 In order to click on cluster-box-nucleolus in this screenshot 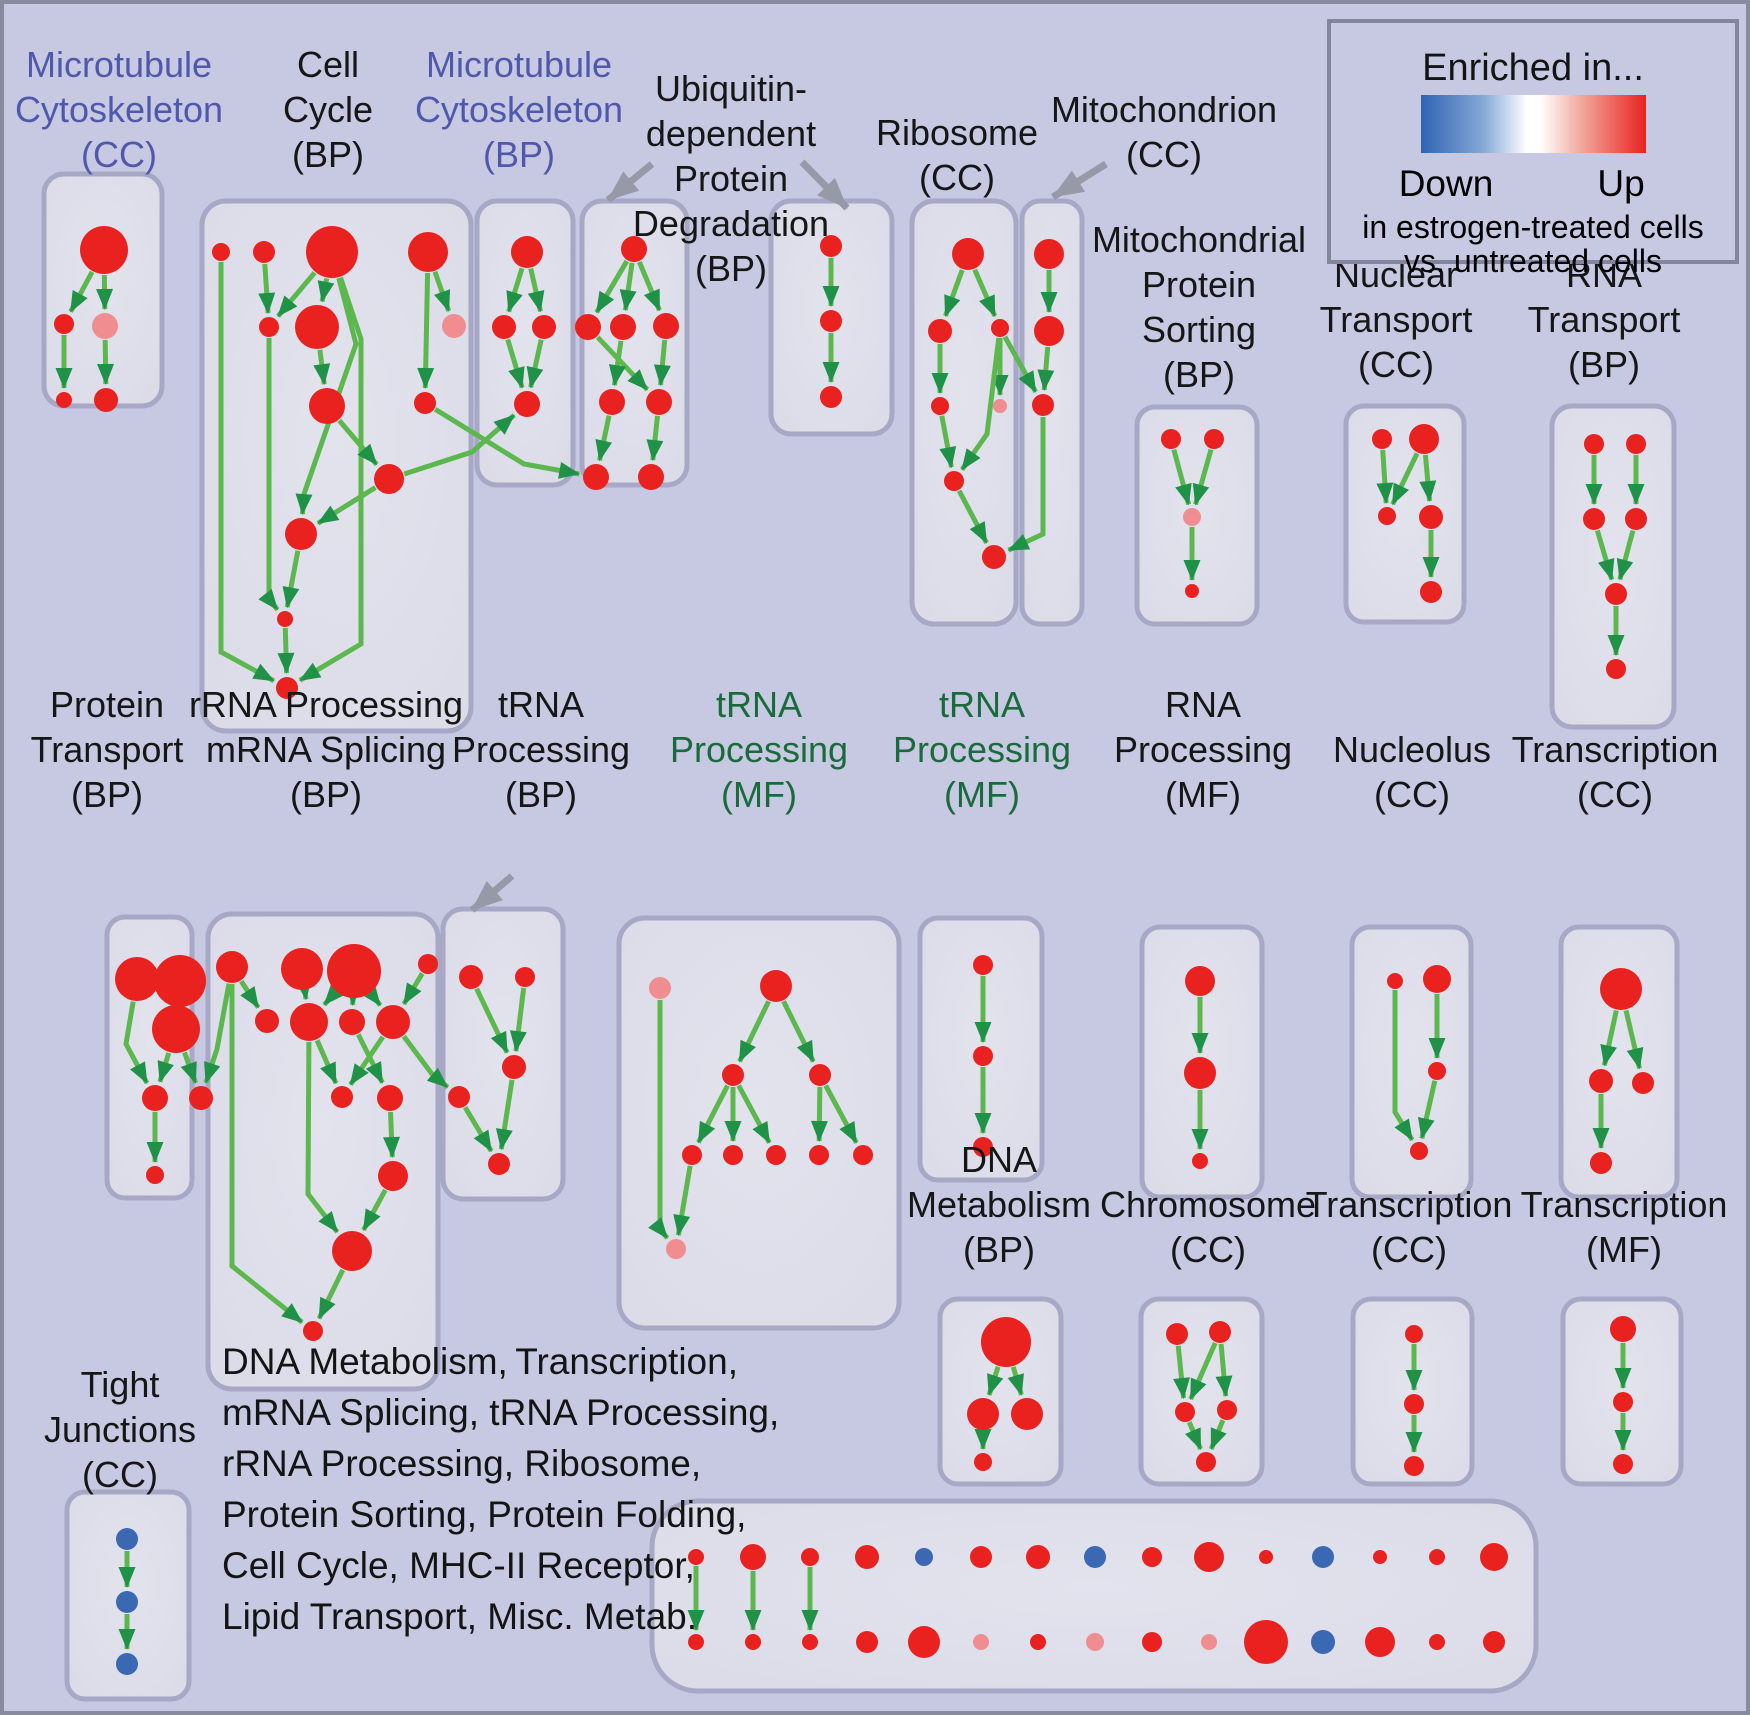, I will do `click(1411, 1062)`.